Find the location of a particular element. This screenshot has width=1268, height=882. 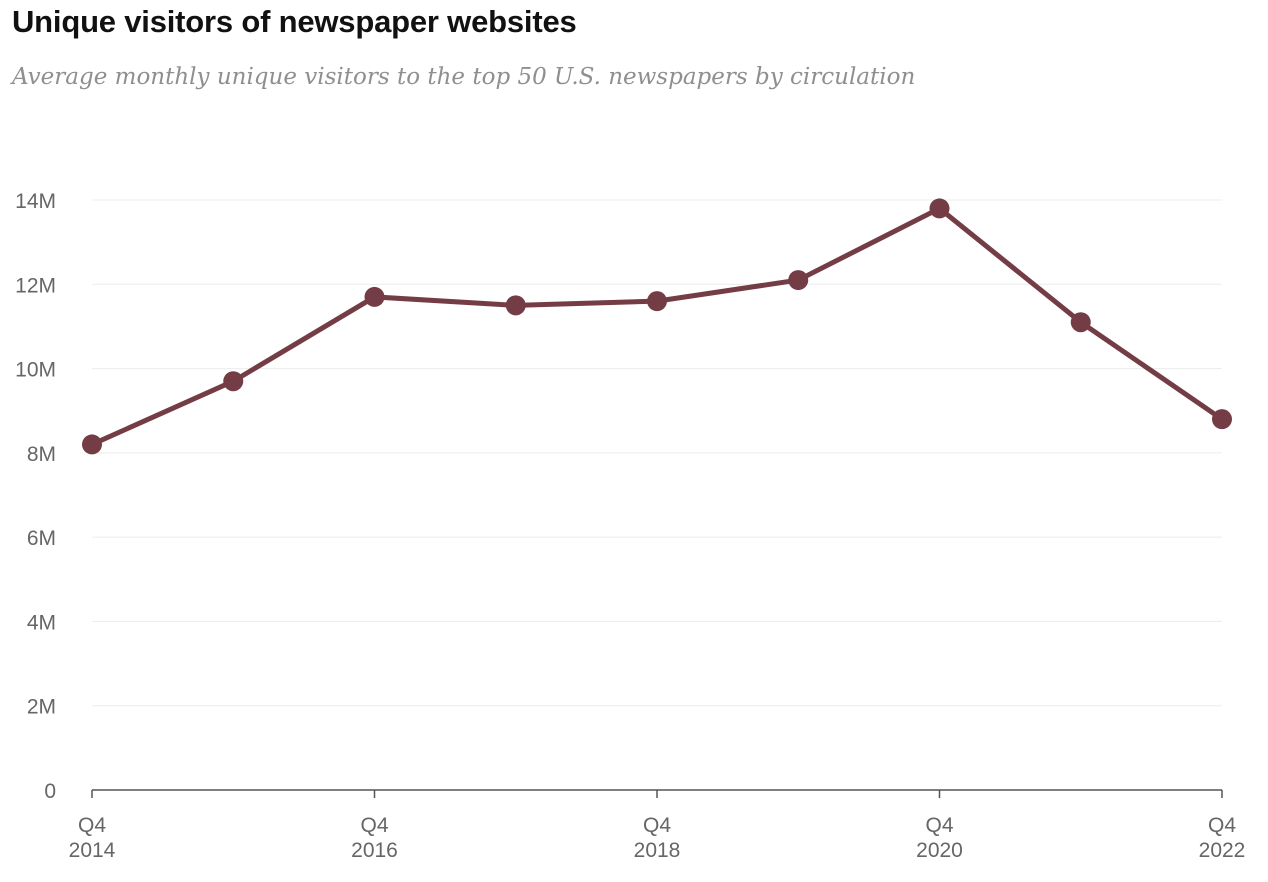

x-tick-label-year: 2018 is located at coordinates (657, 850).